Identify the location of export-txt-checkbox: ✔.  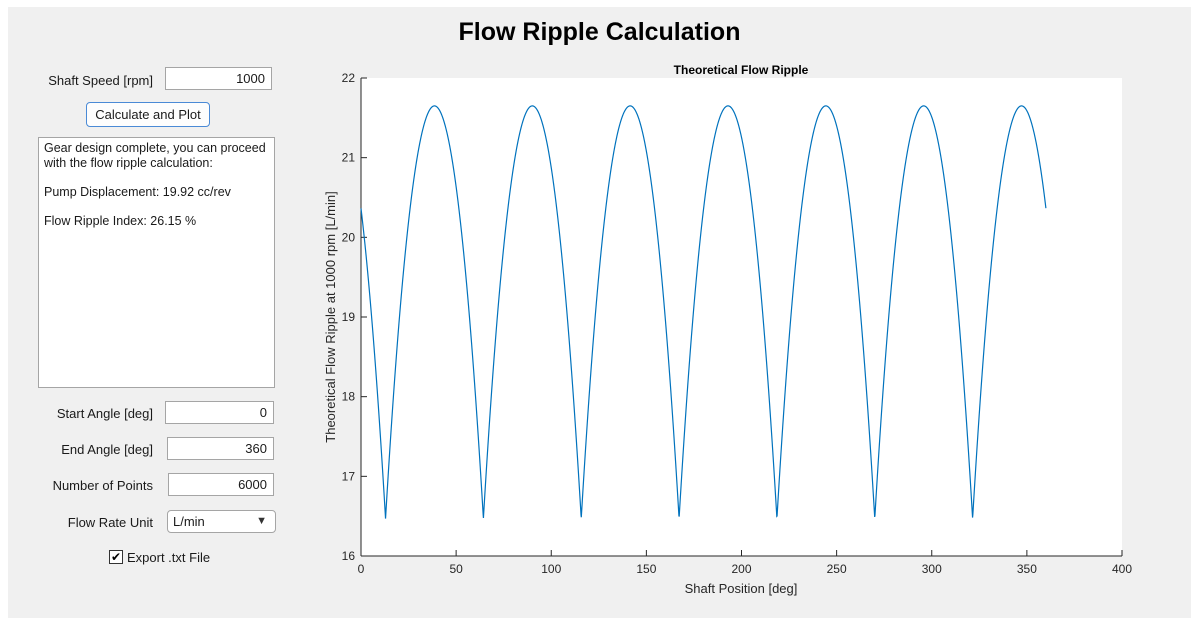
(116, 557).